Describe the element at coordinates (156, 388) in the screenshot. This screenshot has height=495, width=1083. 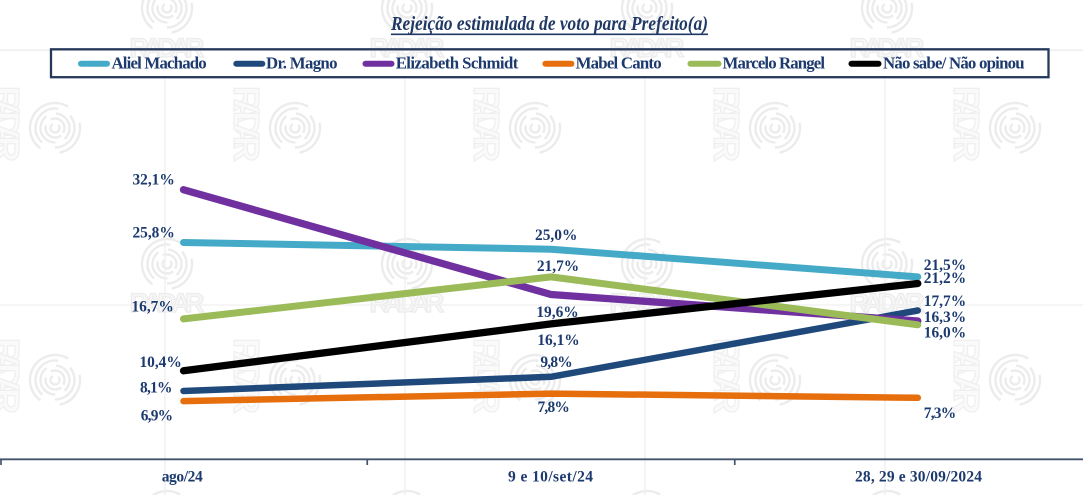
I see `svg-text: 8,1%` at that location.